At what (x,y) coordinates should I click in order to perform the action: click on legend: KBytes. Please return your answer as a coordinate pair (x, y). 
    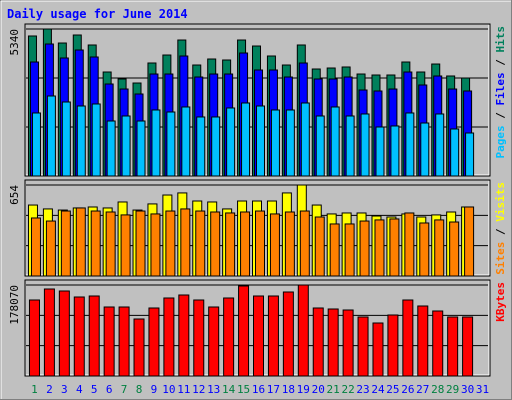
    Looking at the image, I should click on (500, 302).